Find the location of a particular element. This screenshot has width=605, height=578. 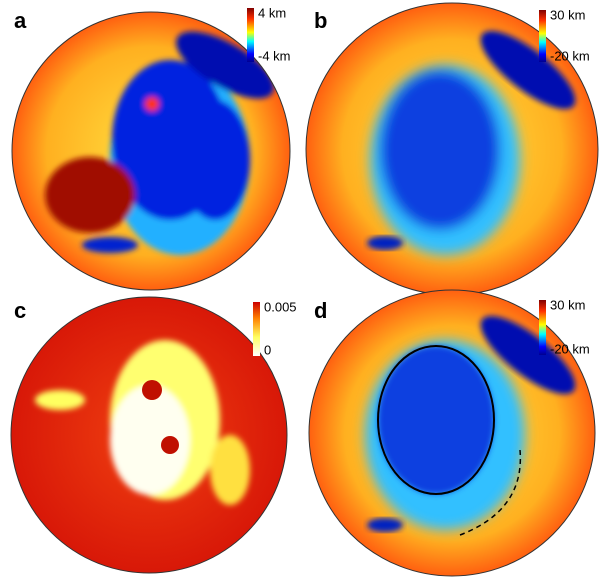

panel-label: b is located at coordinates (320, 20).